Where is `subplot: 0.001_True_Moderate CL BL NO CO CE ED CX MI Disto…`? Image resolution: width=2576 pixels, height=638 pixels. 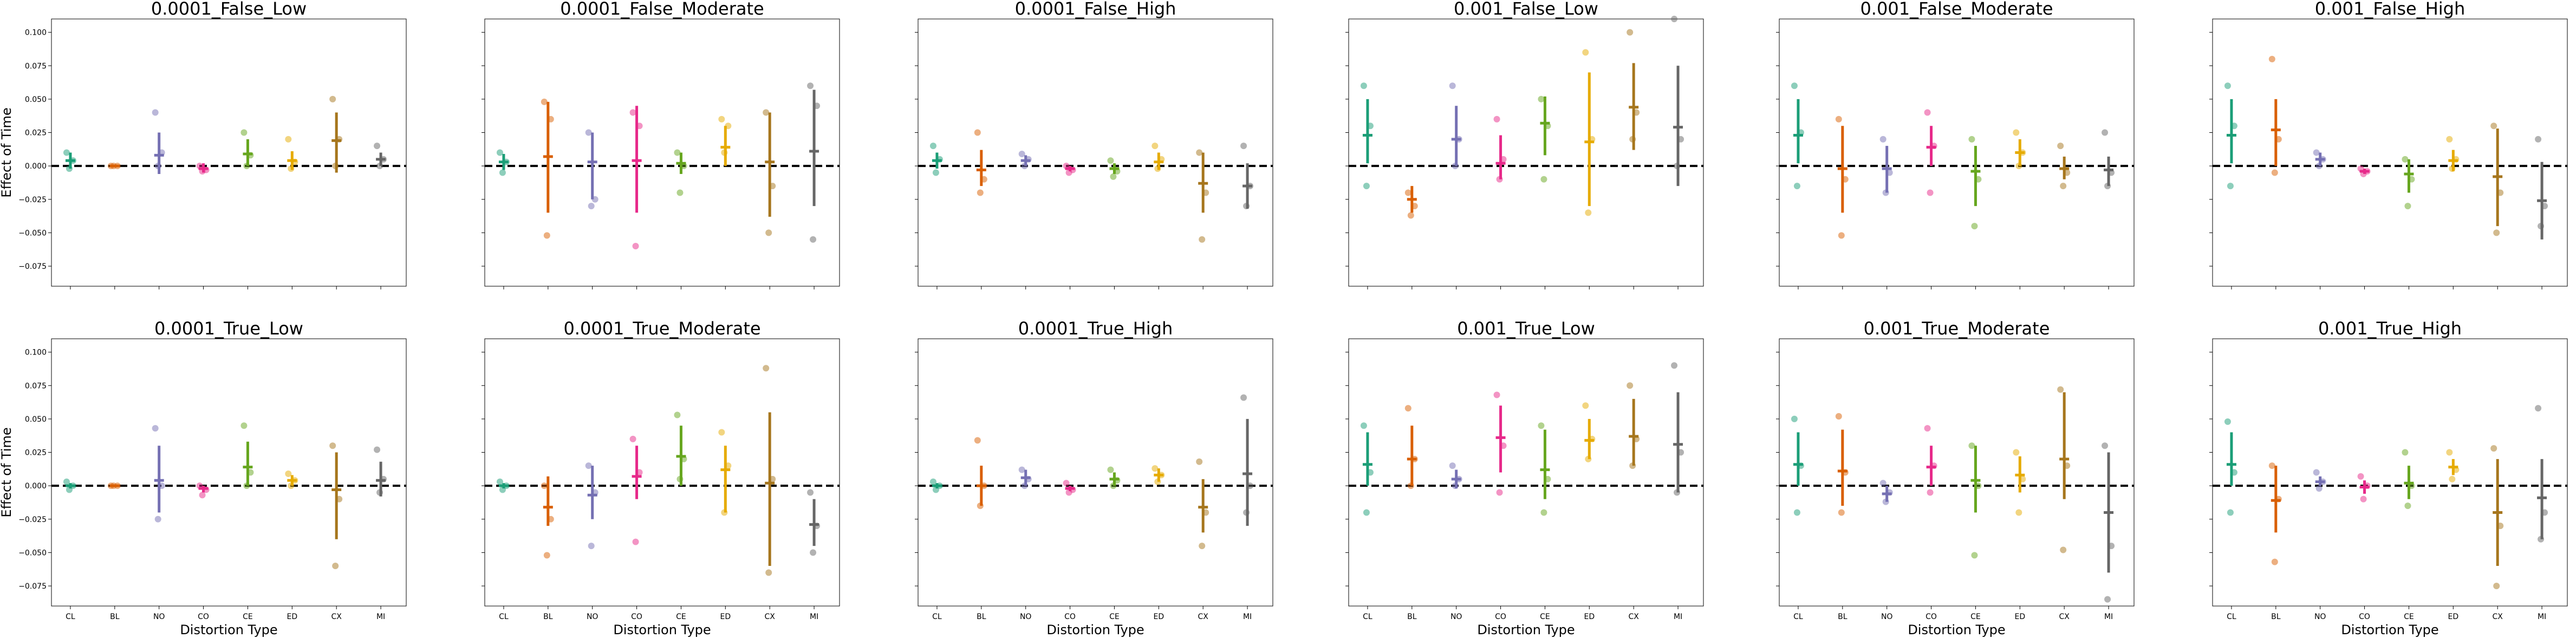
subplot: 0.001_True_Moderate CL BL NO CO CE ED CX MI Disto… is located at coordinates (1955, 477).